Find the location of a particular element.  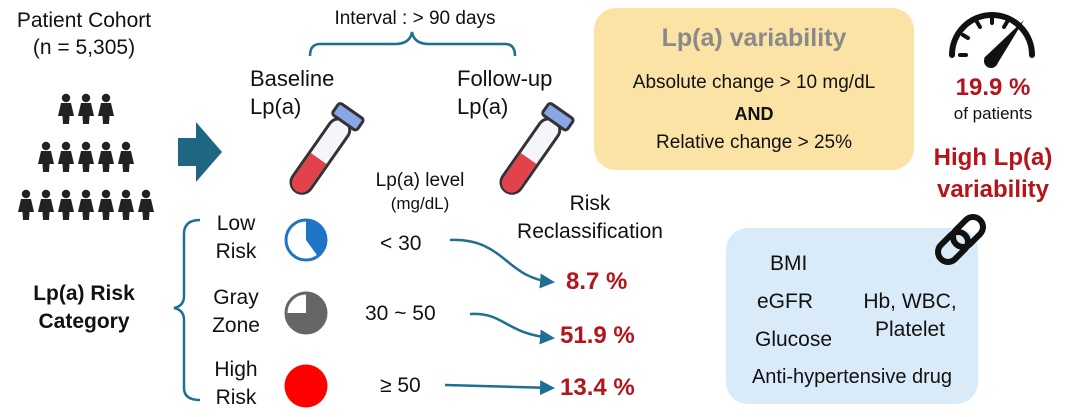

risk-category-label-1: Lp(a) Risk is located at coordinates (84, 293).